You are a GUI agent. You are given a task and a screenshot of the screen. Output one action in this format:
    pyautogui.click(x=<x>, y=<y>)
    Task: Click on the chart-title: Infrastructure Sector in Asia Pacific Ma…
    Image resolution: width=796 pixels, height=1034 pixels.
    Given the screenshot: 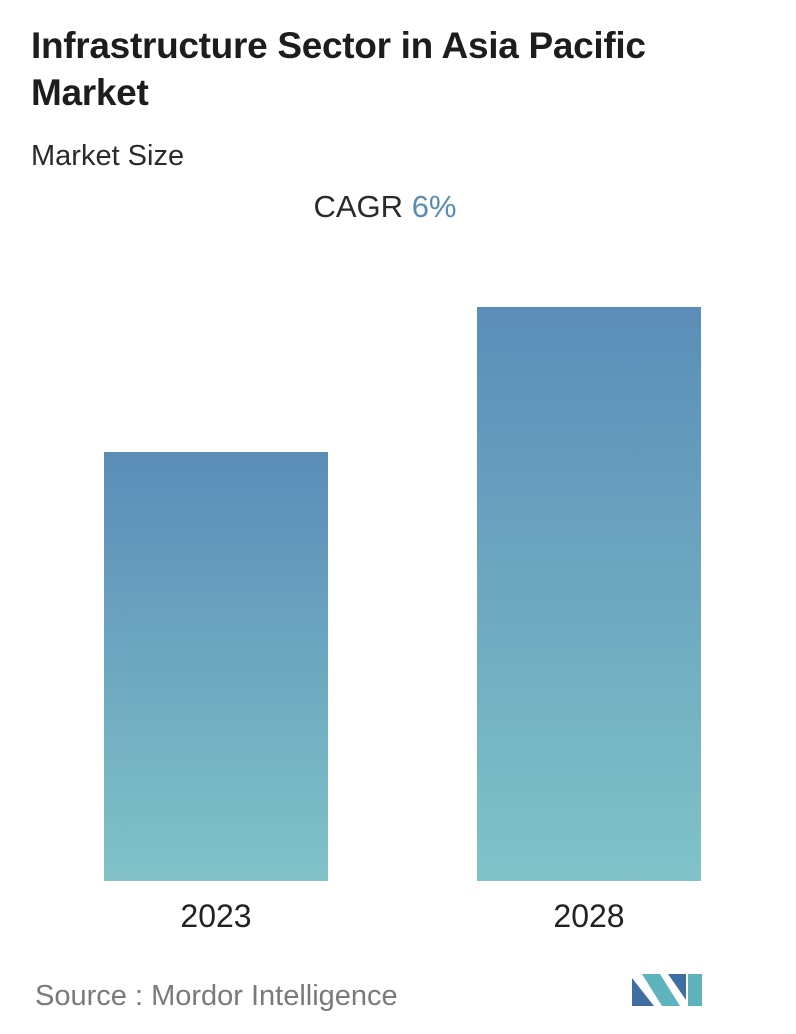 What is the action you would take?
    pyautogui.click(x=338, y=69)
    